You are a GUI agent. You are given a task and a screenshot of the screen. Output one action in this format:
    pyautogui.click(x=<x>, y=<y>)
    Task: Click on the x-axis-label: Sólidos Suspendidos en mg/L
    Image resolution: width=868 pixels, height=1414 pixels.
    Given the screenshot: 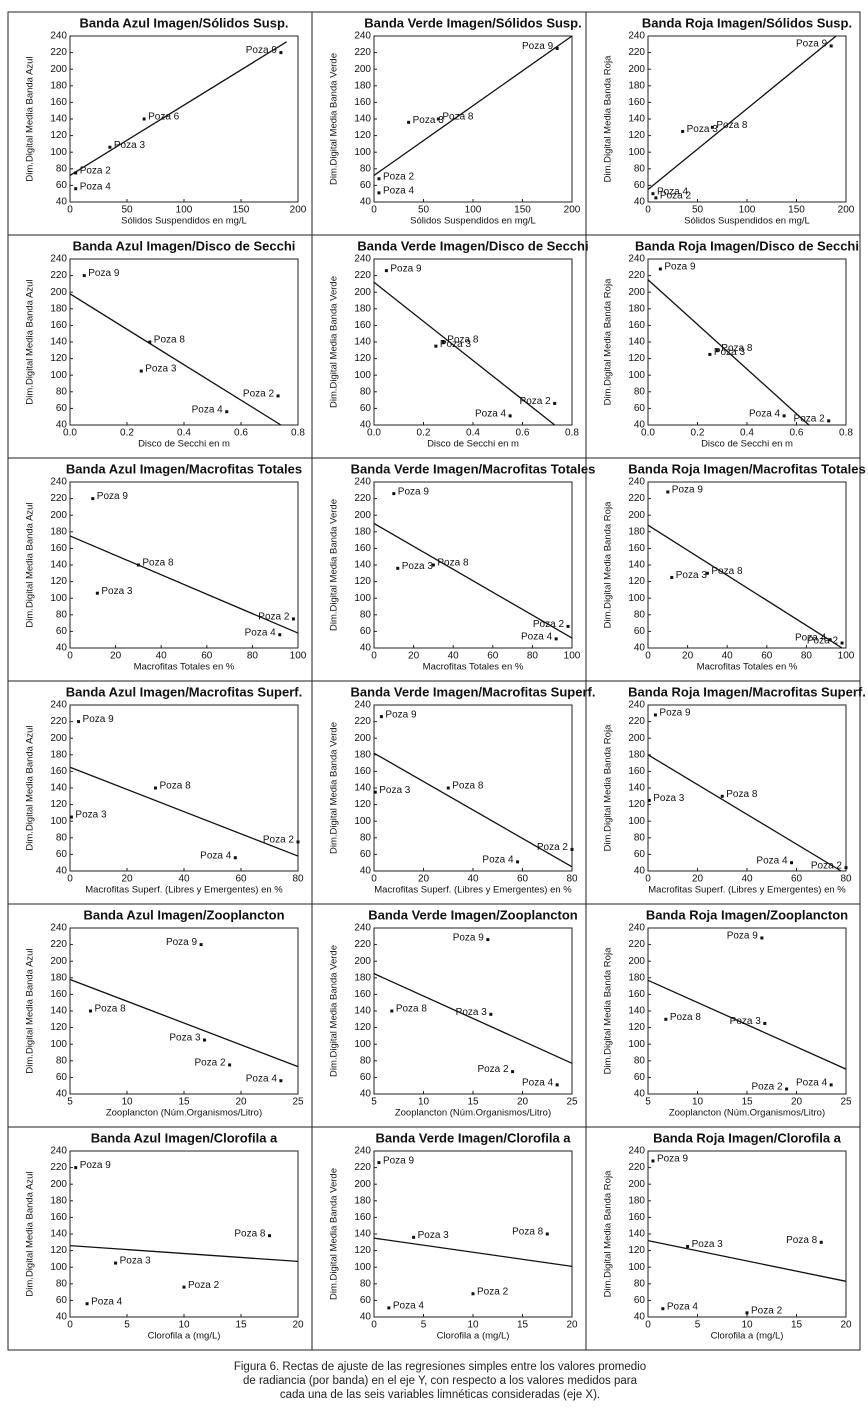 What is the action you would take?
    pyautogui.click(x=747, y=221)
    